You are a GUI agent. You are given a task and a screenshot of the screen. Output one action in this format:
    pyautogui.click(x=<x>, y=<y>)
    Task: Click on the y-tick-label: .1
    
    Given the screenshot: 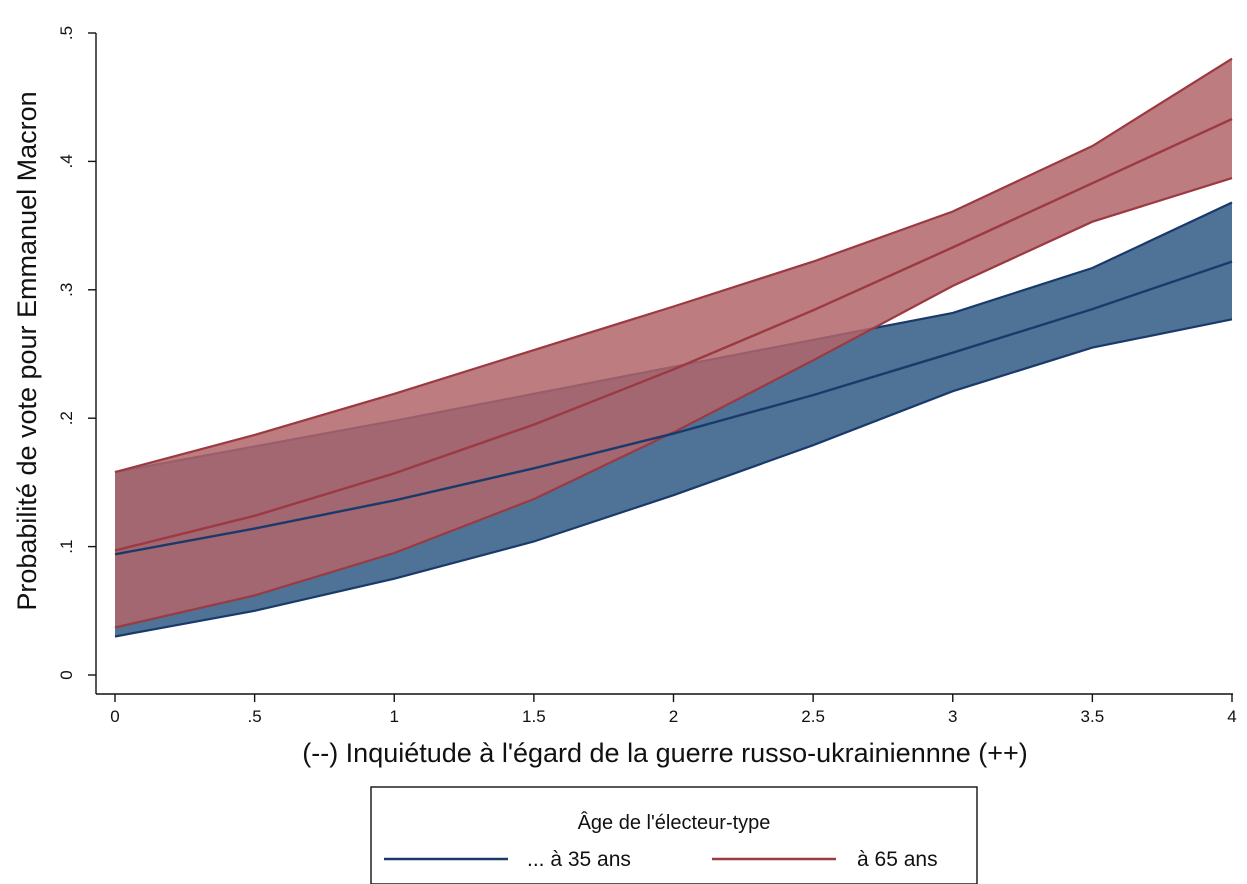 What is the action you would take?
    pyautogui.click(x=66, y=547)
    